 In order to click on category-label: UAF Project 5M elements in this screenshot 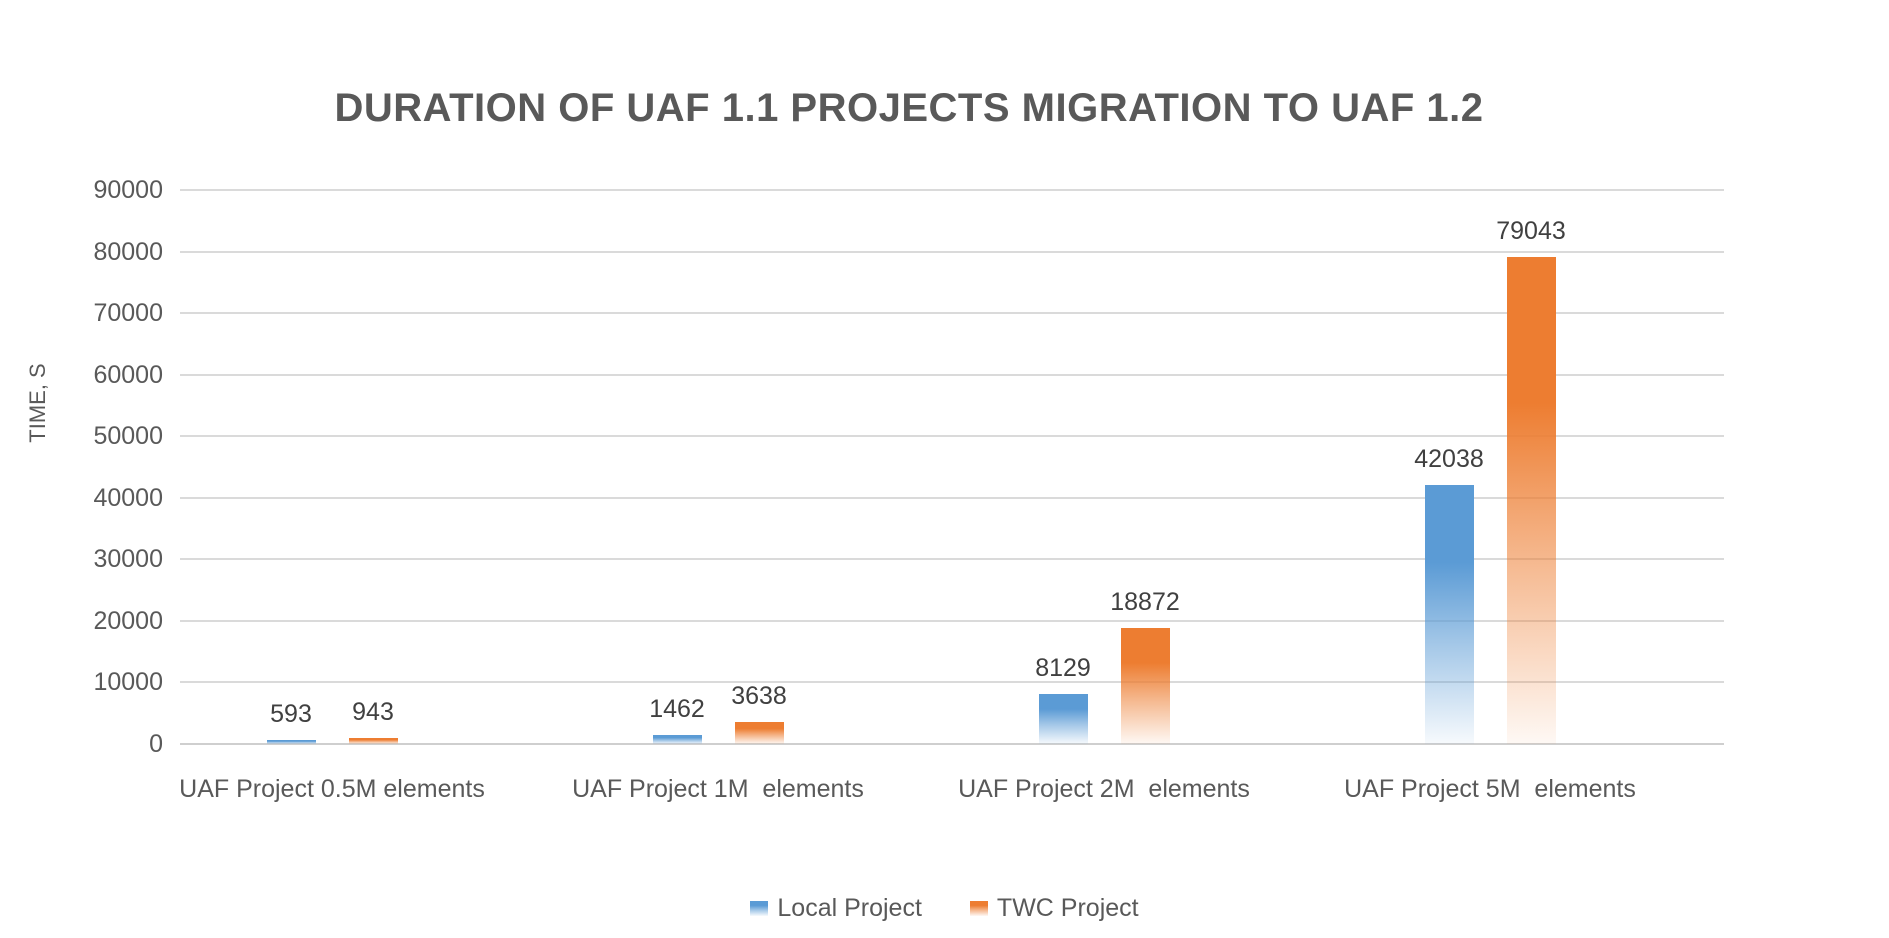, I will do `click(1490, 789)`.